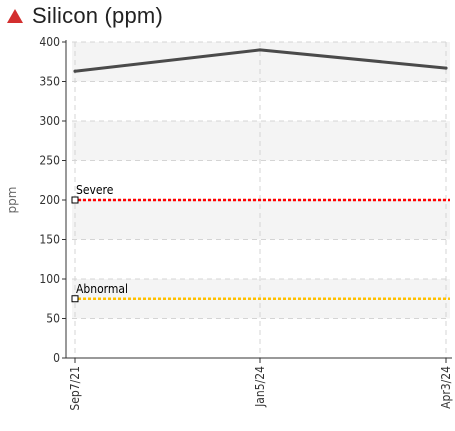 The image size is (455, 431). Describe the element at coordinates (49, 121) in the screenshot. I see `y-tick-label: 300` at that location.